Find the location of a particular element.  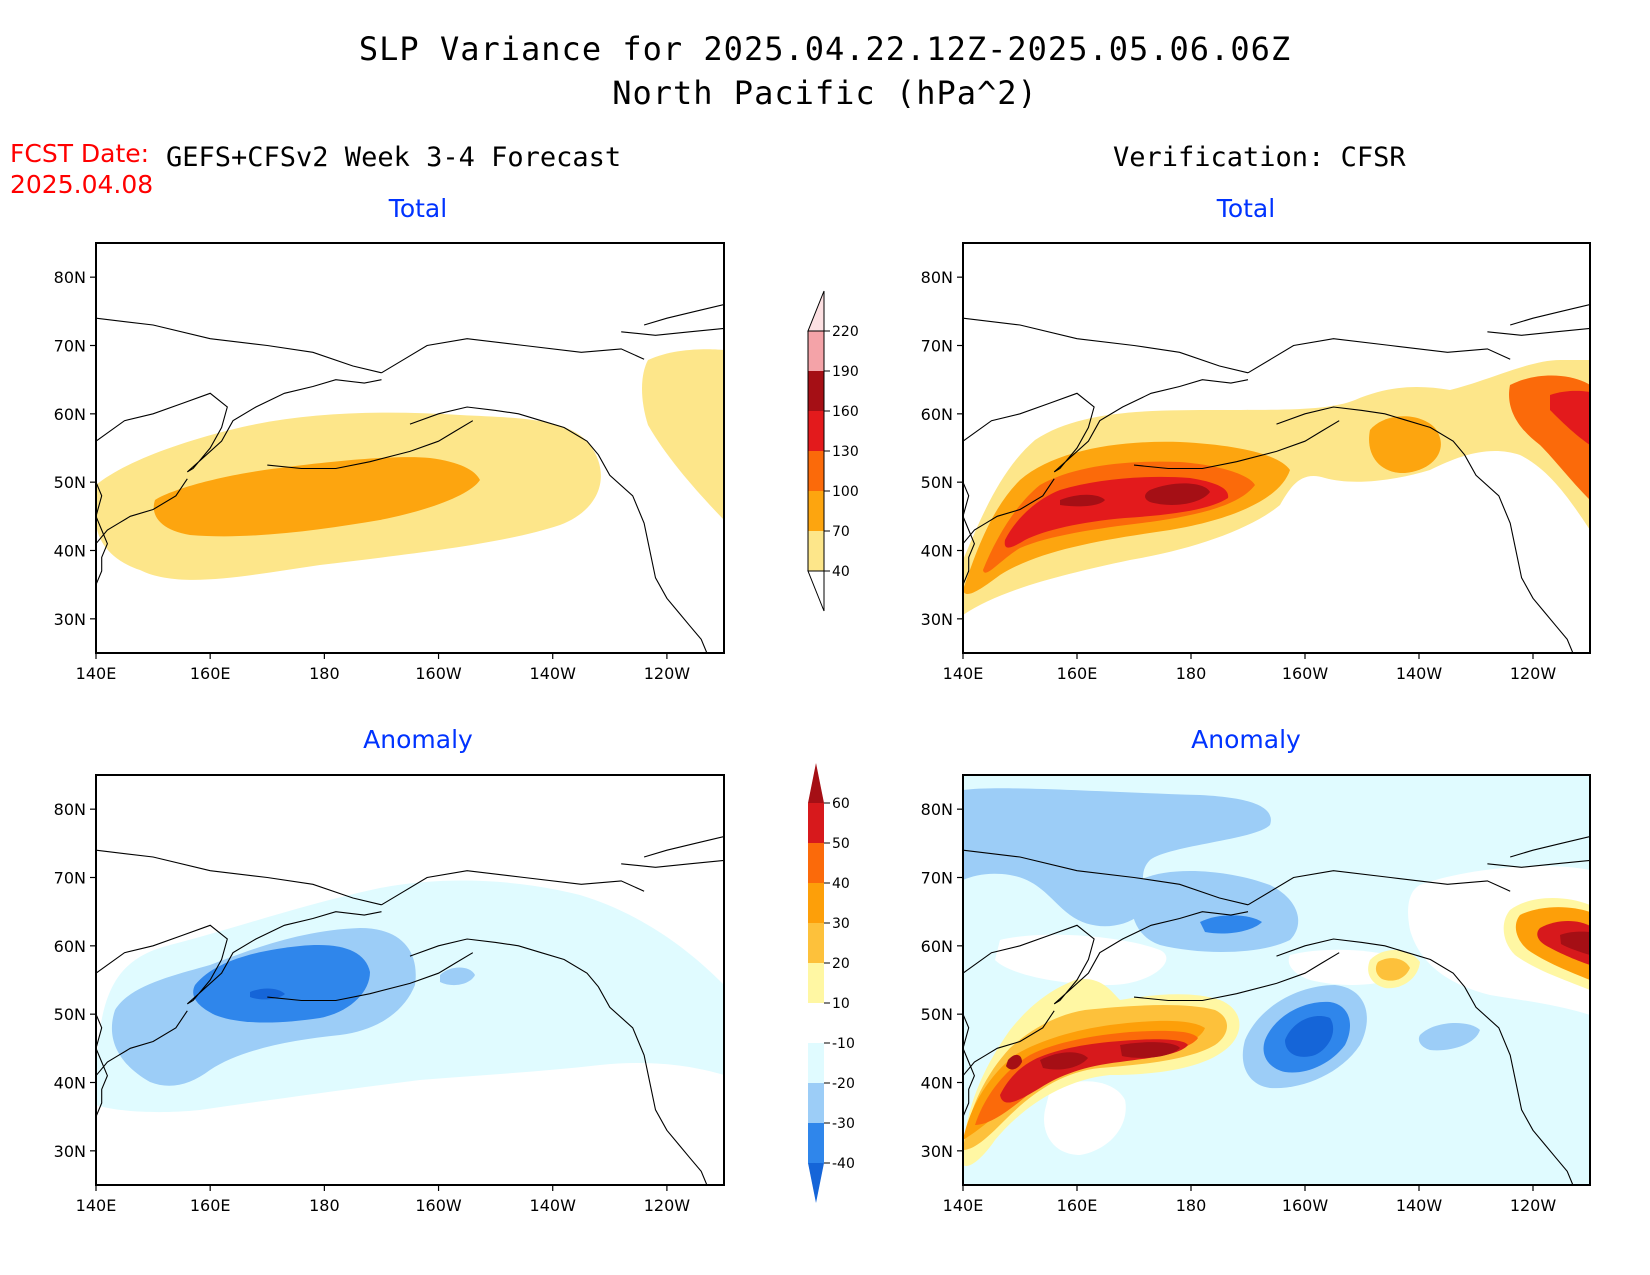

contour-above60-c is located at coordinates (1014, 1062).